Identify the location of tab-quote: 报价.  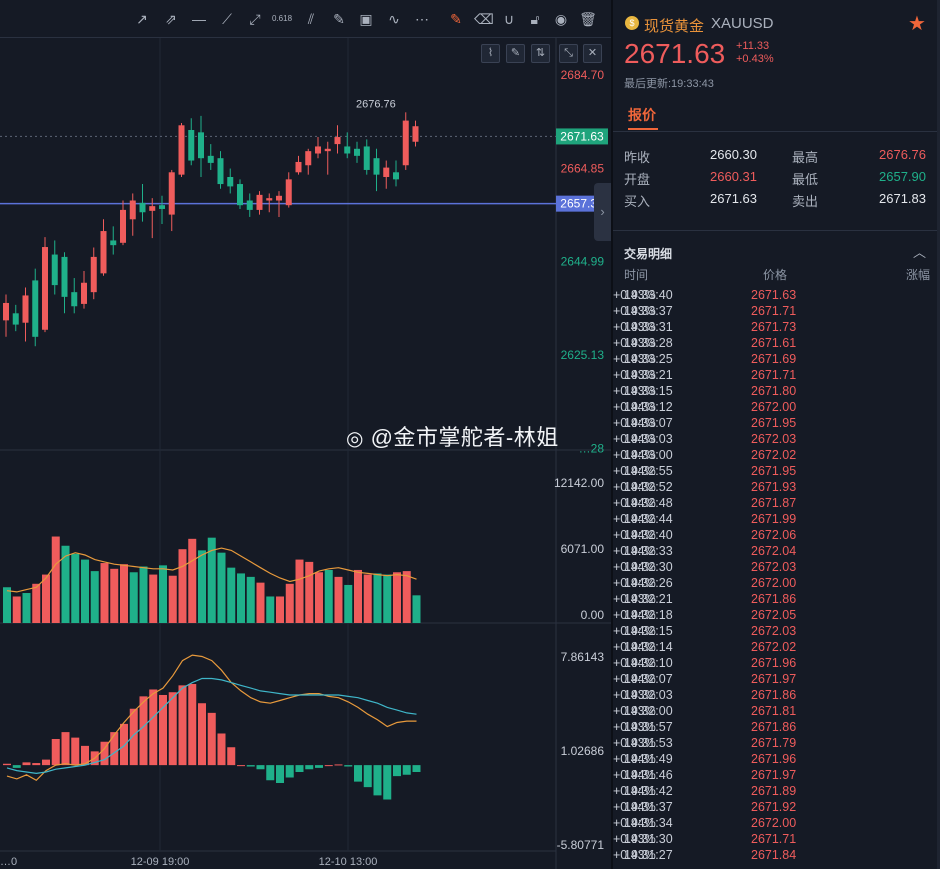
(642, 115).